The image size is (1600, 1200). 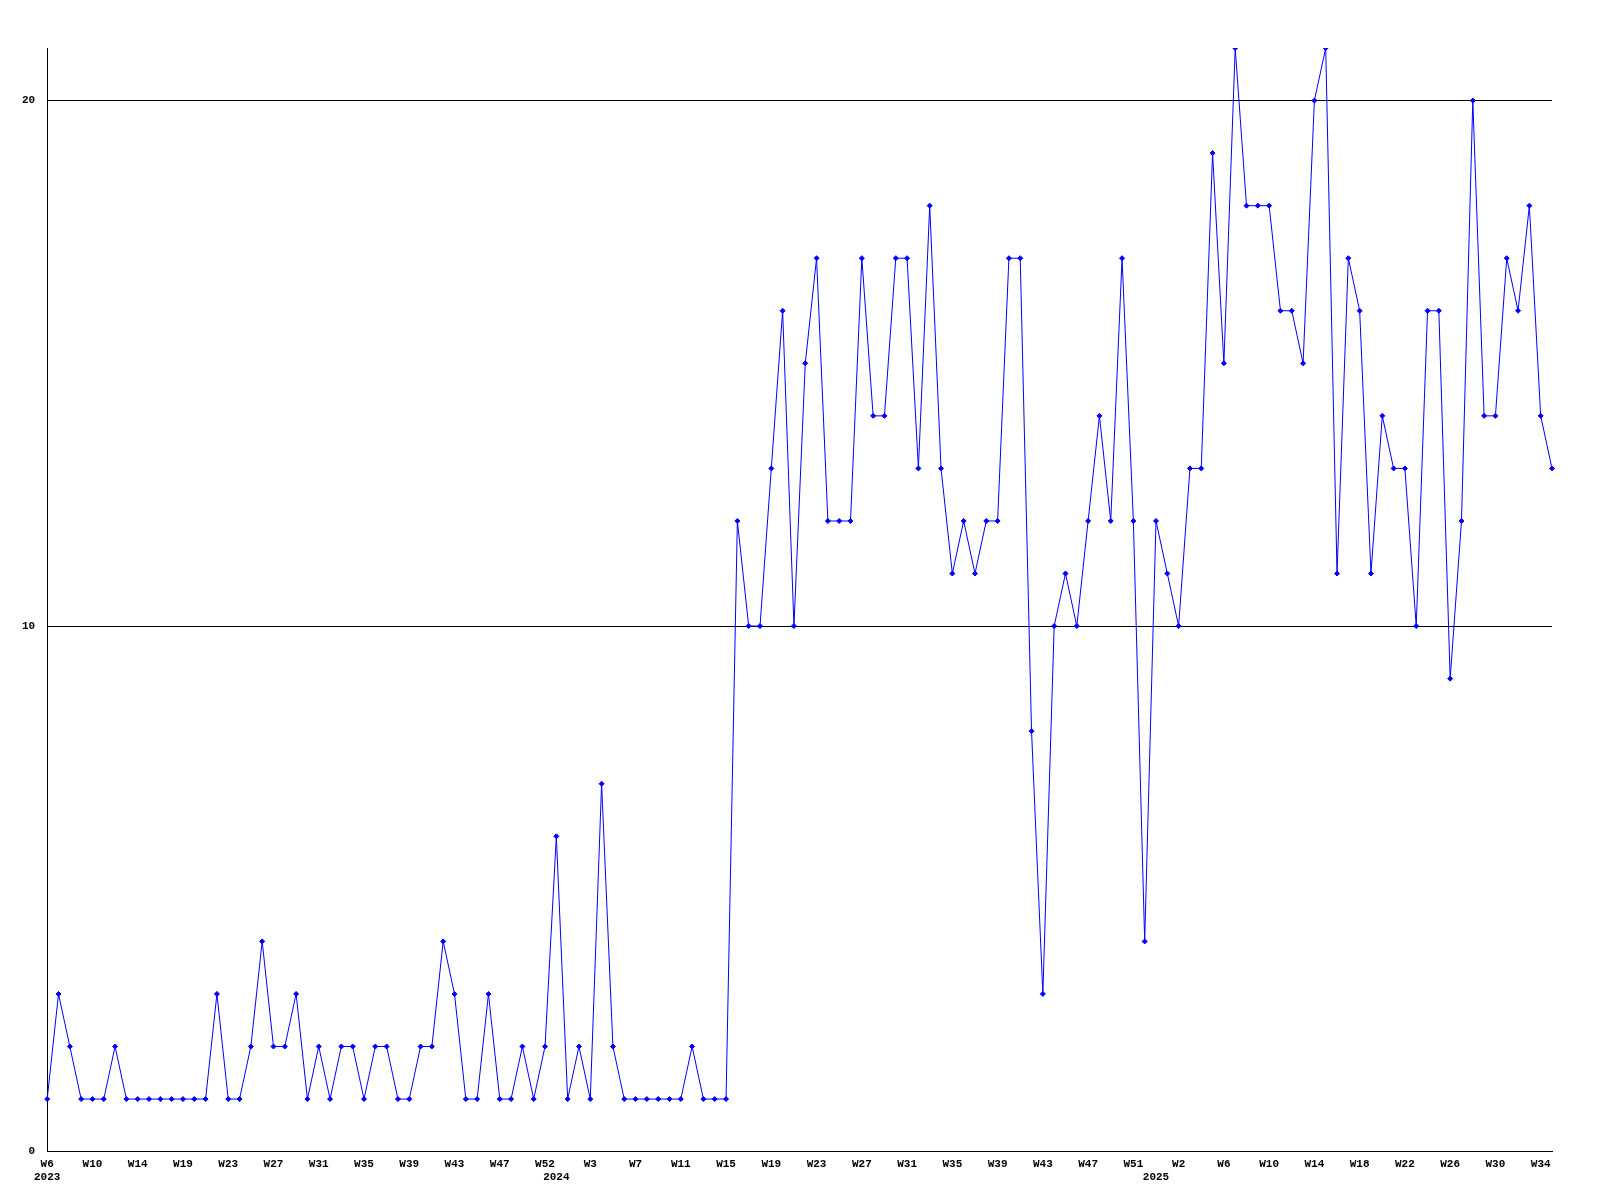 What do you see at coordinates (1405, 1163) in the screenshot?
I see `x-tick-label: W22` at bounding box center [1405, 1163].